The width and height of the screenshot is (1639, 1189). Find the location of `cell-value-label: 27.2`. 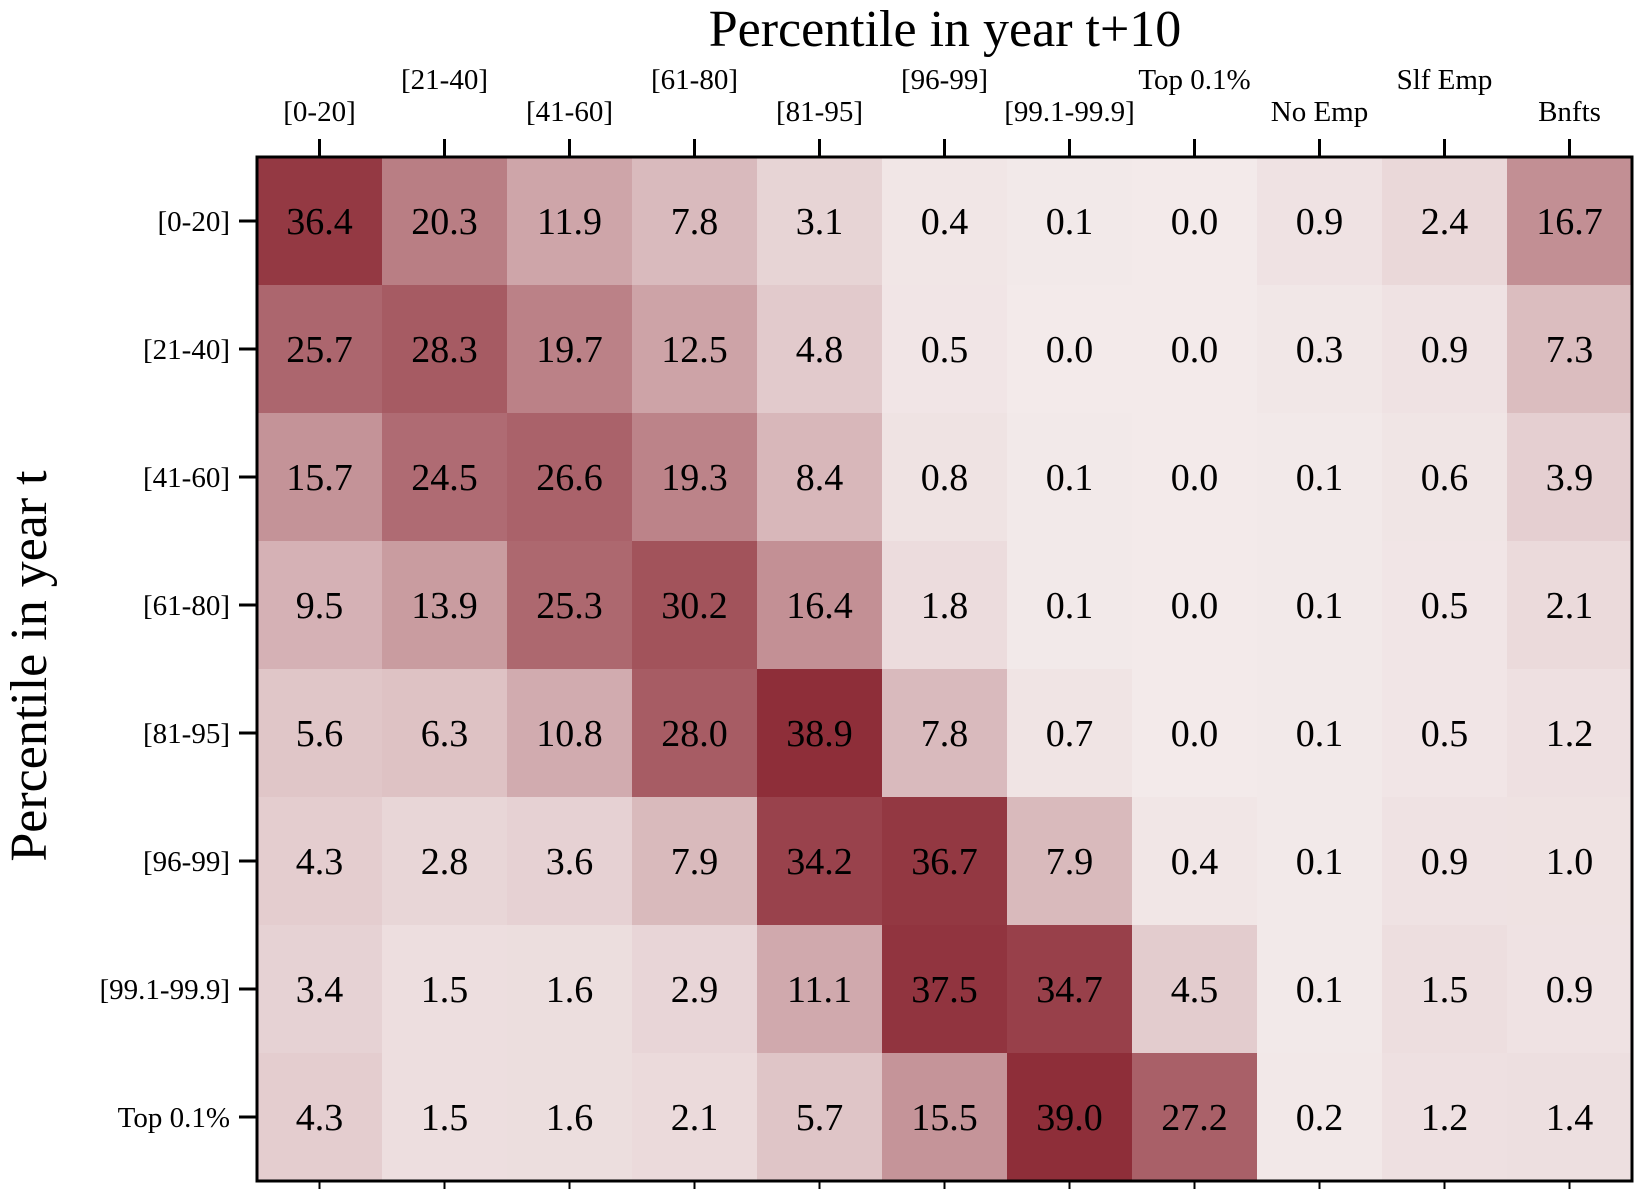

cell-value-label: 27.2 is located at coordinates (1194, 1118).